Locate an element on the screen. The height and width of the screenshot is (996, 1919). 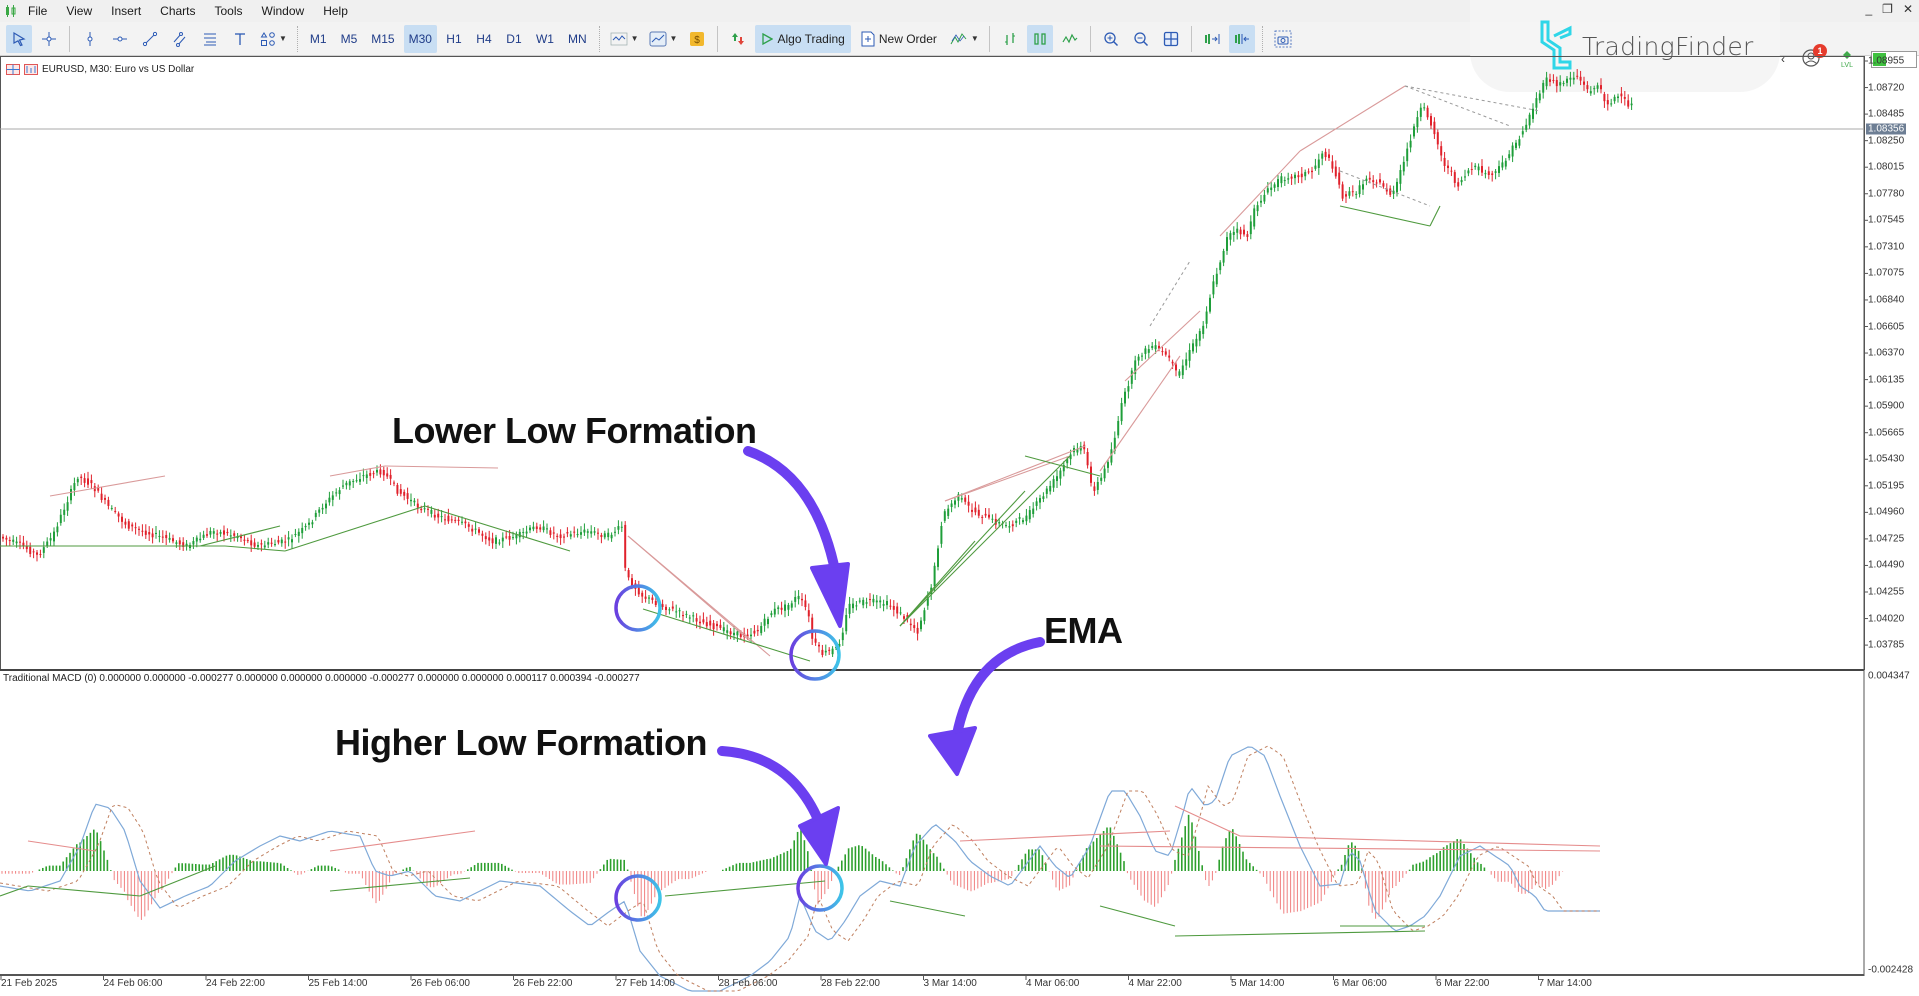
price-tick: 1.05195 is located at coordinates (1886, 486).